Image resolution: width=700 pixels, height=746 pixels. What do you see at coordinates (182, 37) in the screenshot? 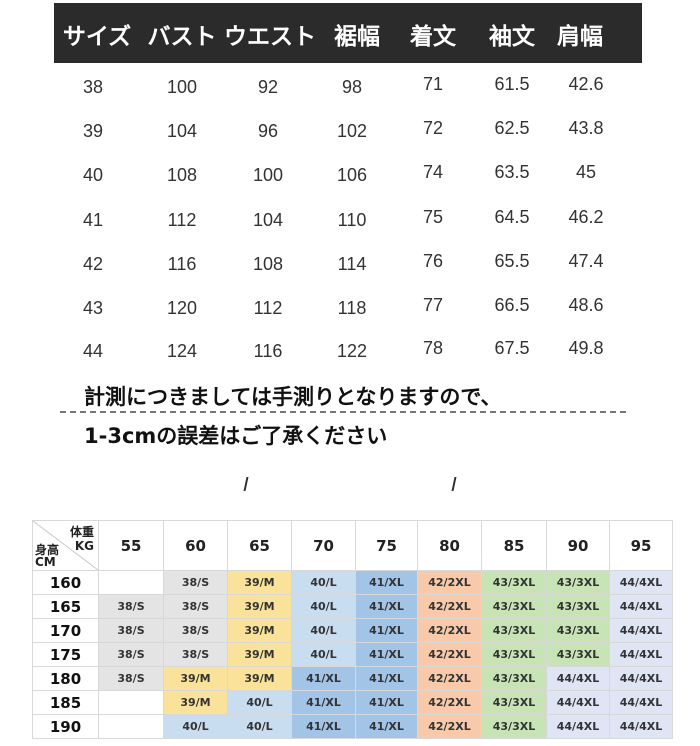
I see `column-header: バスト` at bounding box center [182, 37].